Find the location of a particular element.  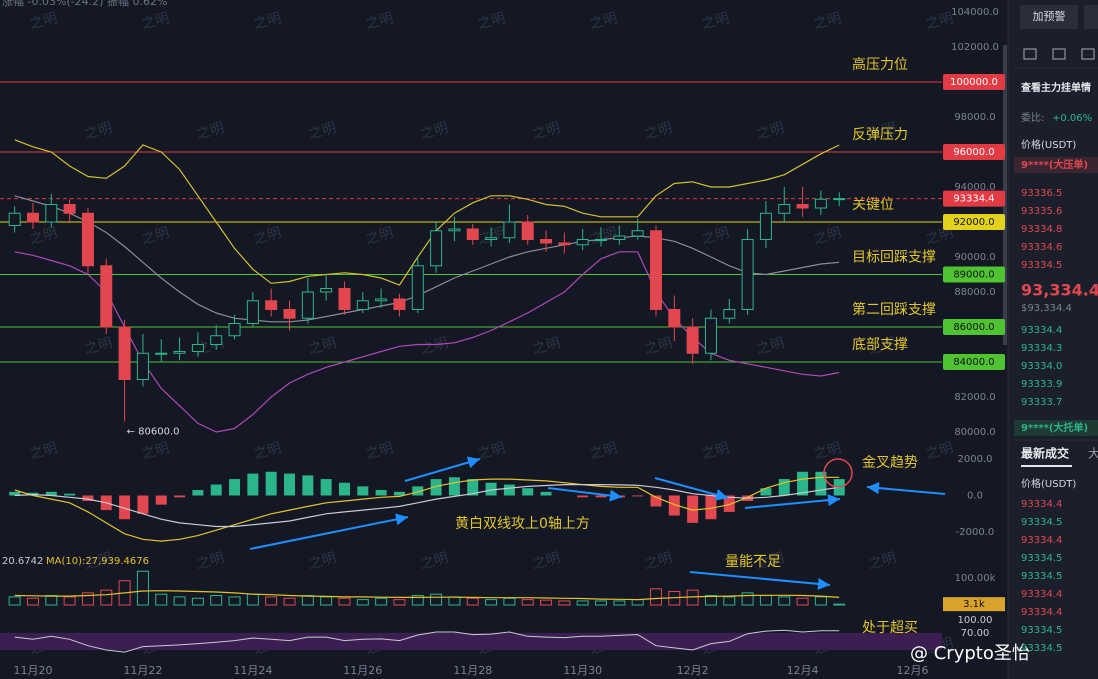

level-tag-label: 92000.0 is located at coordinates (973, 222).